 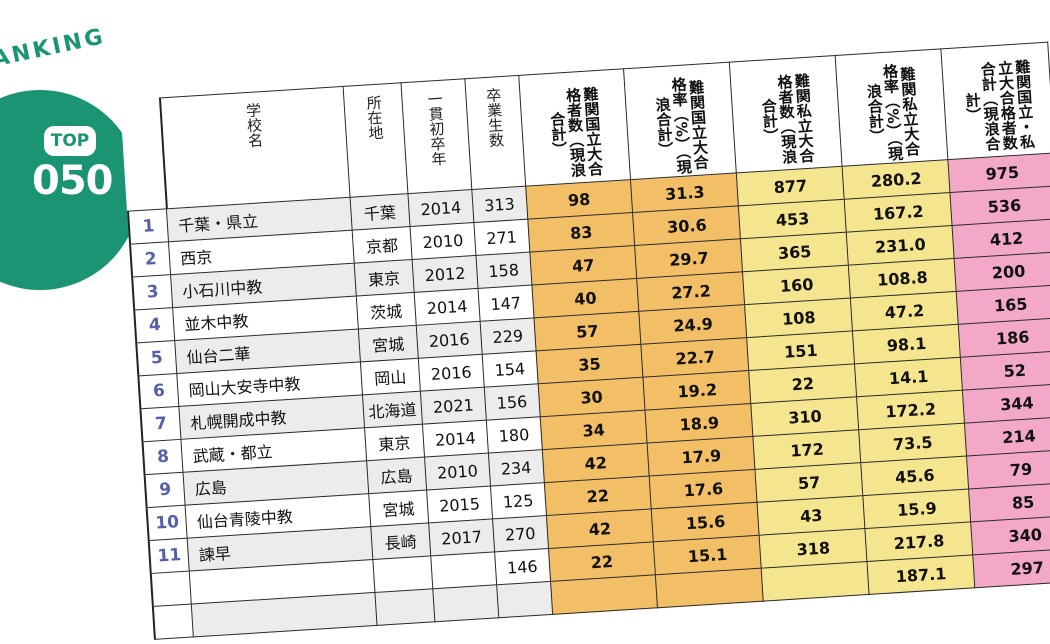 What do you see at coordinates (518, 500) in the screenshot?
I see `graduates-count: 125` at bounding box center [518, 500].